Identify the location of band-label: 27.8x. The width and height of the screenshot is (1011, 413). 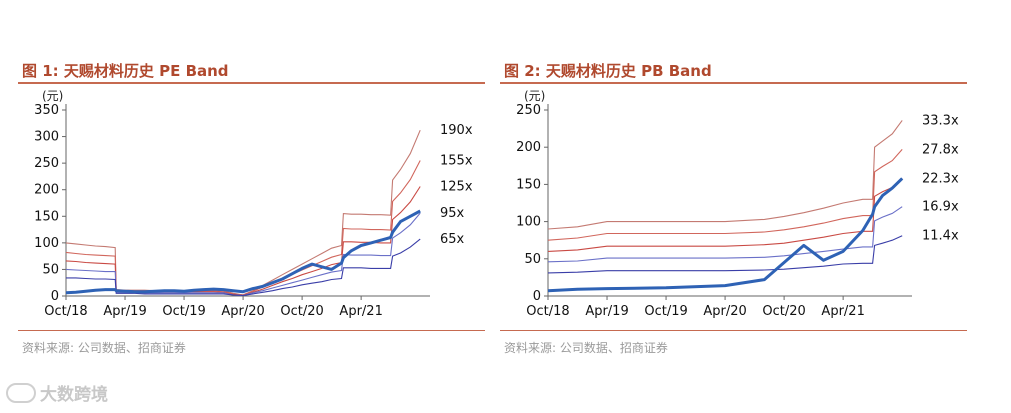
(940, 149).